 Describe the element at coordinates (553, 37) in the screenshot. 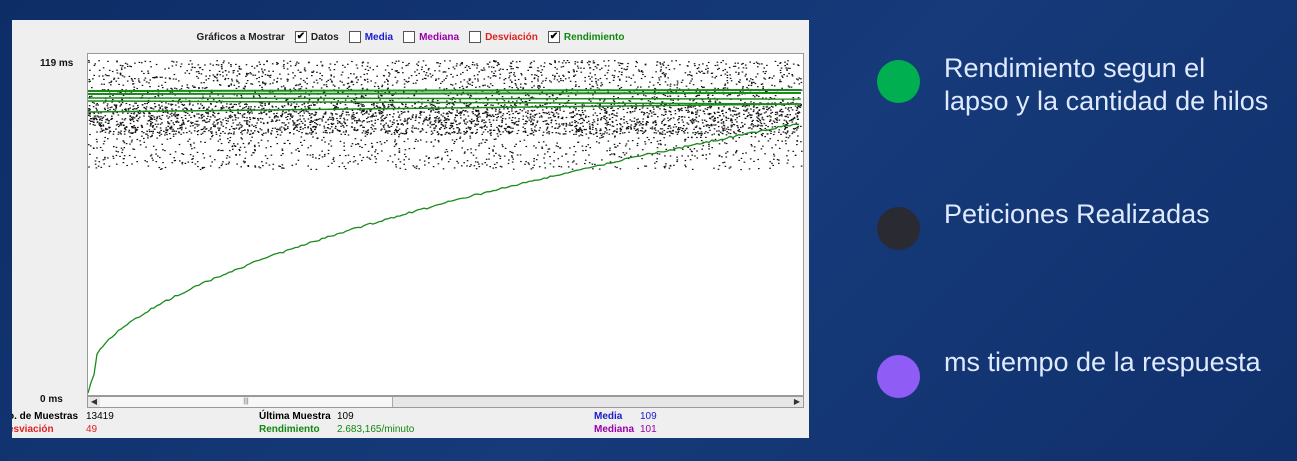

I see `checkbox-rendimiento-box: ✔` at that location.